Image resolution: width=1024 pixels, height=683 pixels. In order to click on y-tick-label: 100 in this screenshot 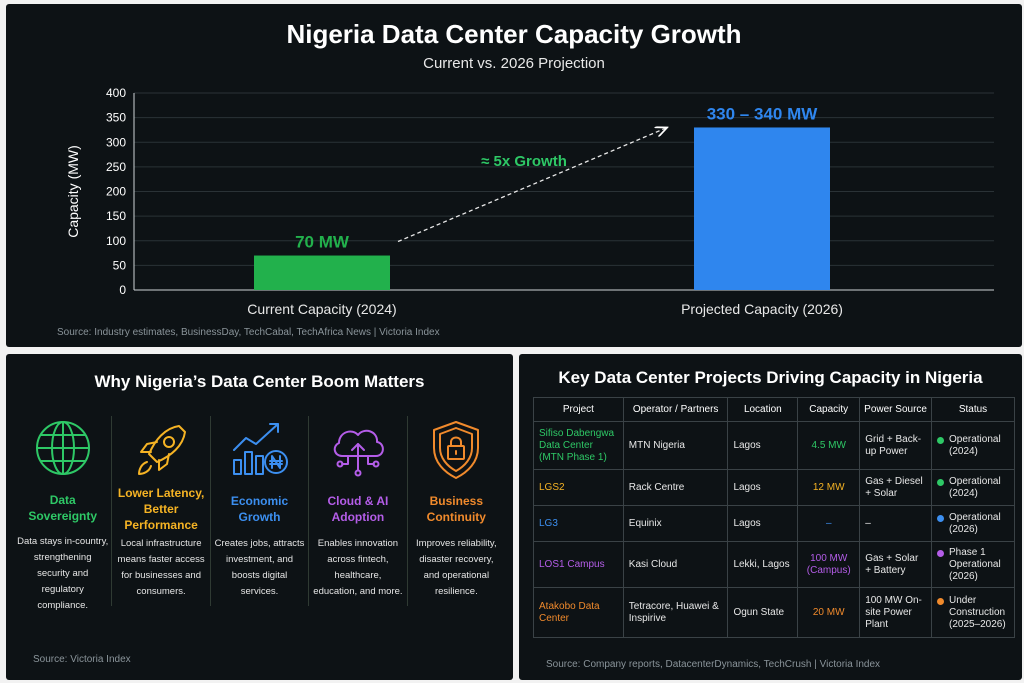, I will do `click(116, 241)`.